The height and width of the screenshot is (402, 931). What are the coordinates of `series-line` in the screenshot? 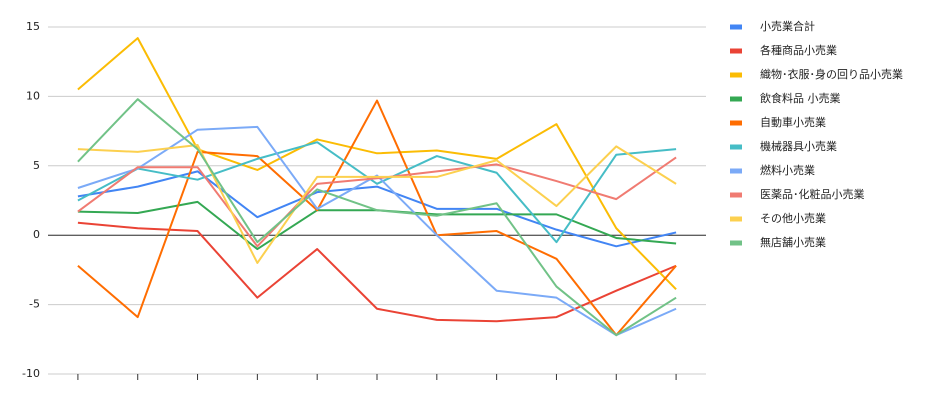 It's located at (377, 225).